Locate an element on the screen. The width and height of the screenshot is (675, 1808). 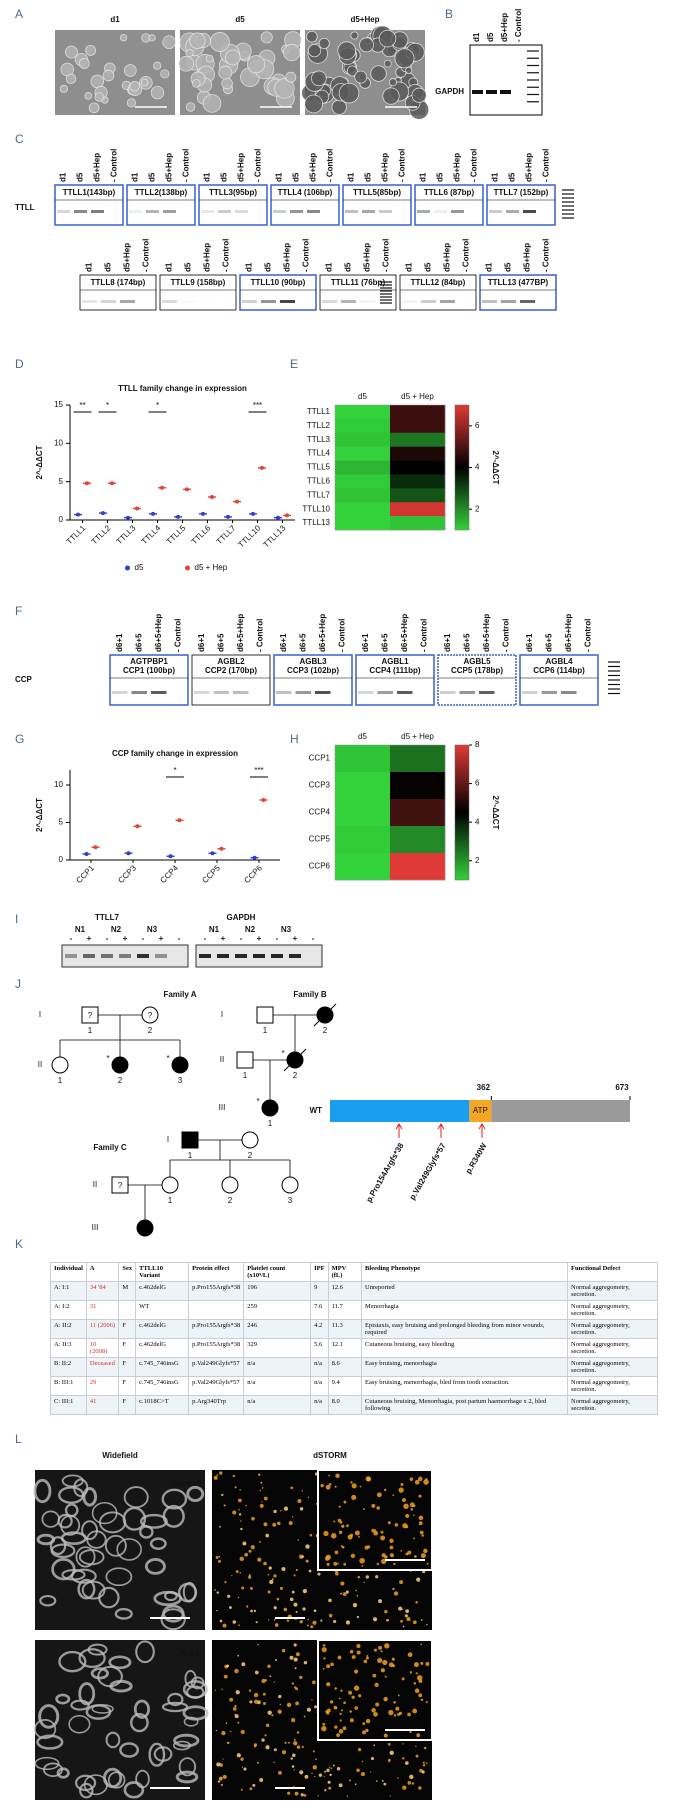
family-label: TTLL is located at coordinates (25, 207).